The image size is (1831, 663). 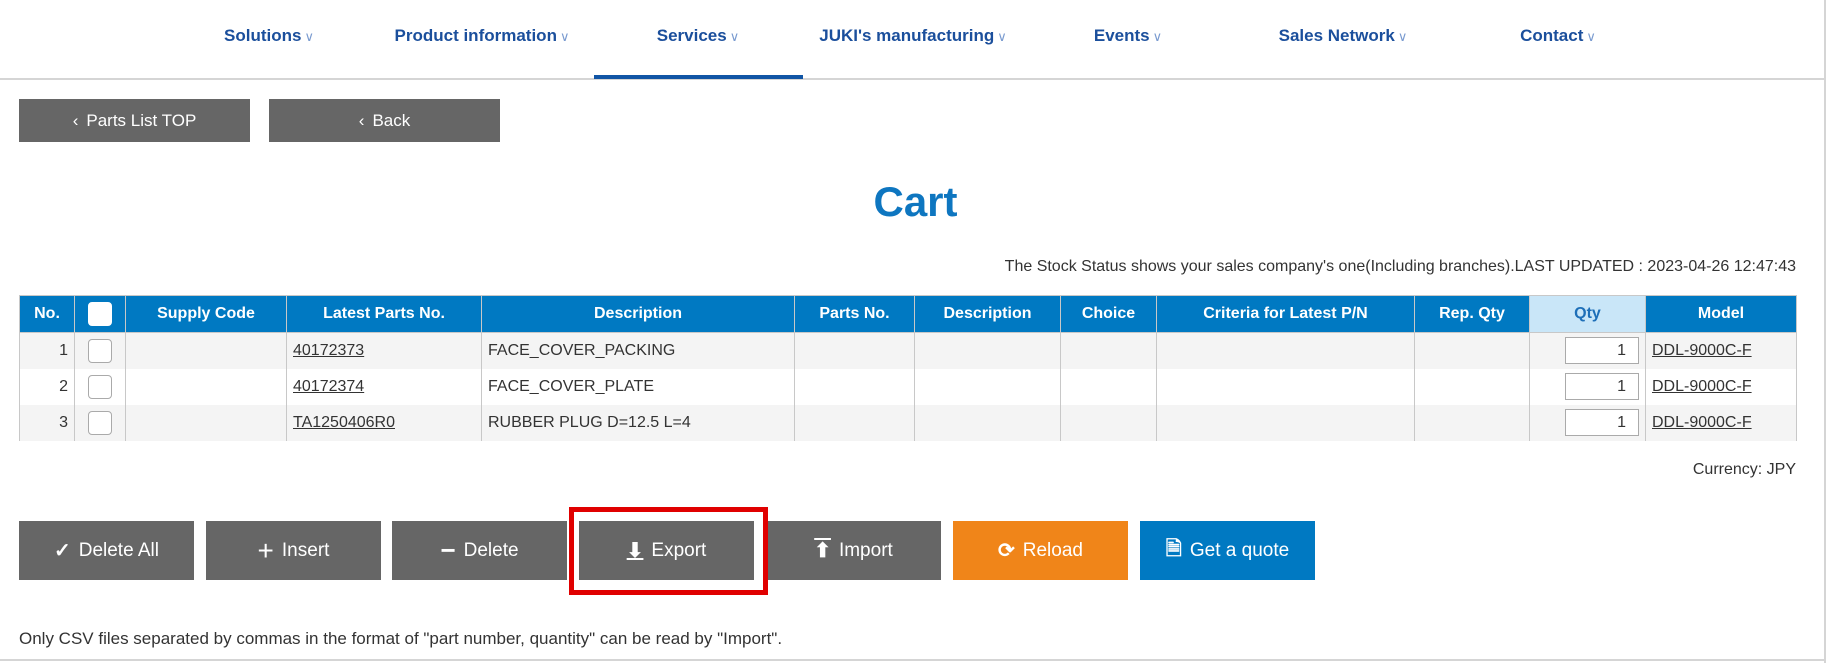 I want to click on nav-sales-network: Sales Network ∨, so click(x=1343, y=36).